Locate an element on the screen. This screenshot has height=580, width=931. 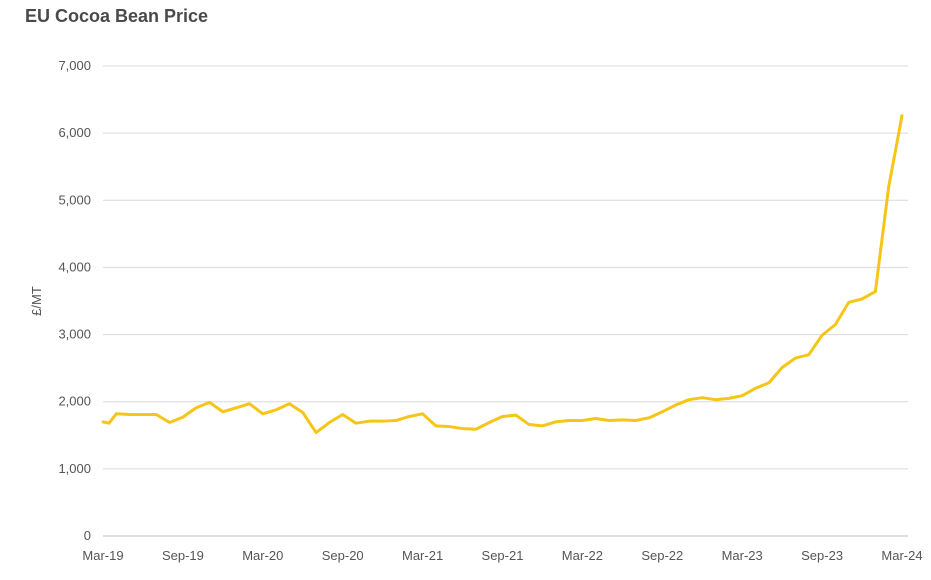
x-tick-label: Sep-22 is located at coordinates (662, 555).